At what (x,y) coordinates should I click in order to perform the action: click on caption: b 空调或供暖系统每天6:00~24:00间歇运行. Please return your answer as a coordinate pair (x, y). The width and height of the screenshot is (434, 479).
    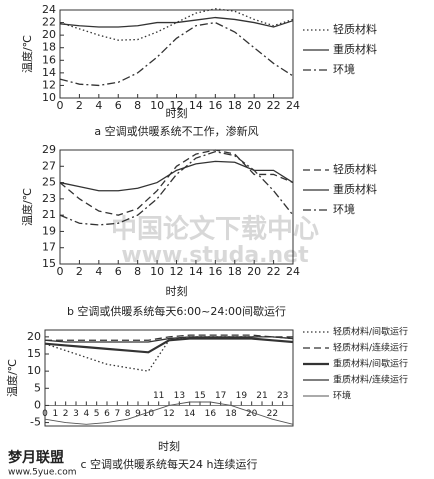
    Looking at the image, I should click on (176, 311).